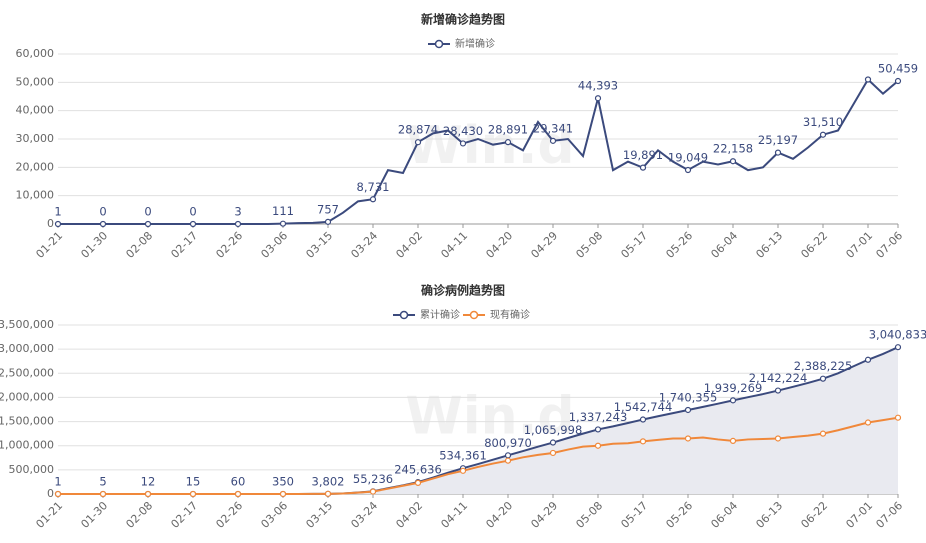  Describe the element at coordinates (27, 421) in the screenshot. I see `y-tick-label: 1,500,000` at that location.